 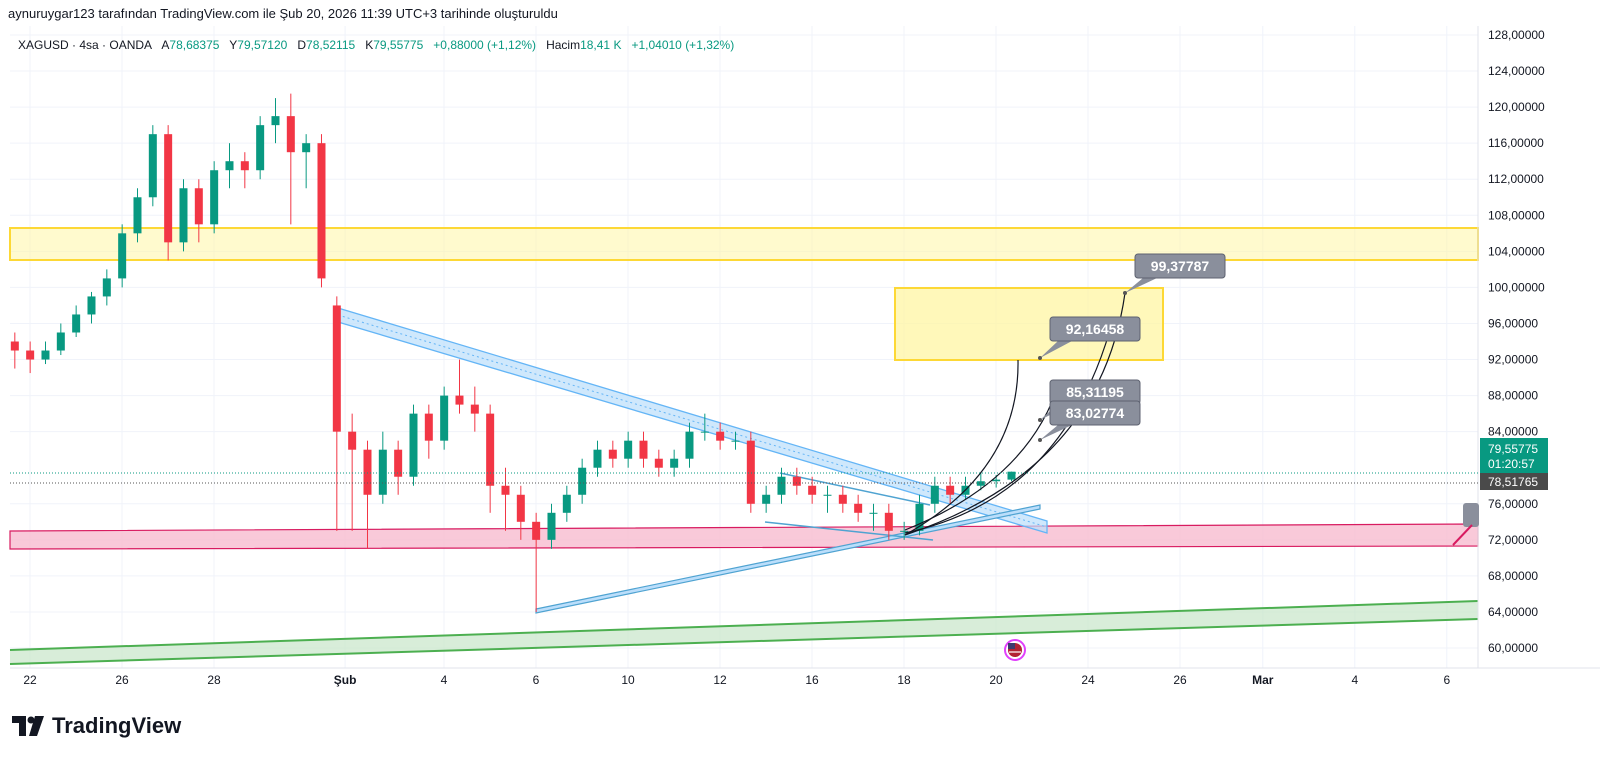 I want to click on date-tick: Şub, so click(x=345, y=680).